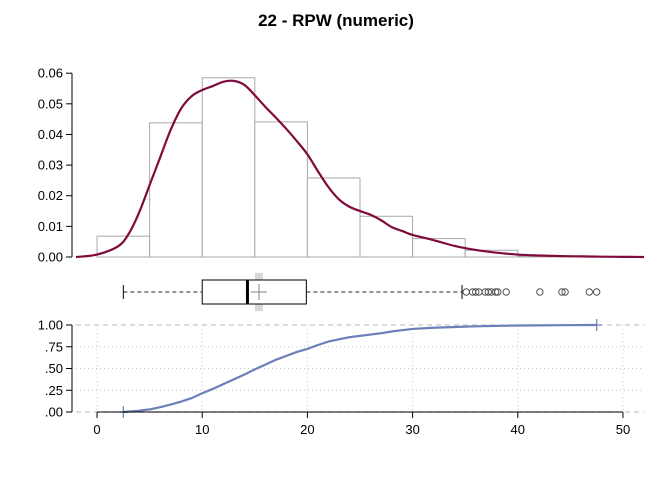  What do you see at coordinates (307, 429) in the screenshot?
I see `x-axis-tick-label: 20` at bounding box center [307, 429].